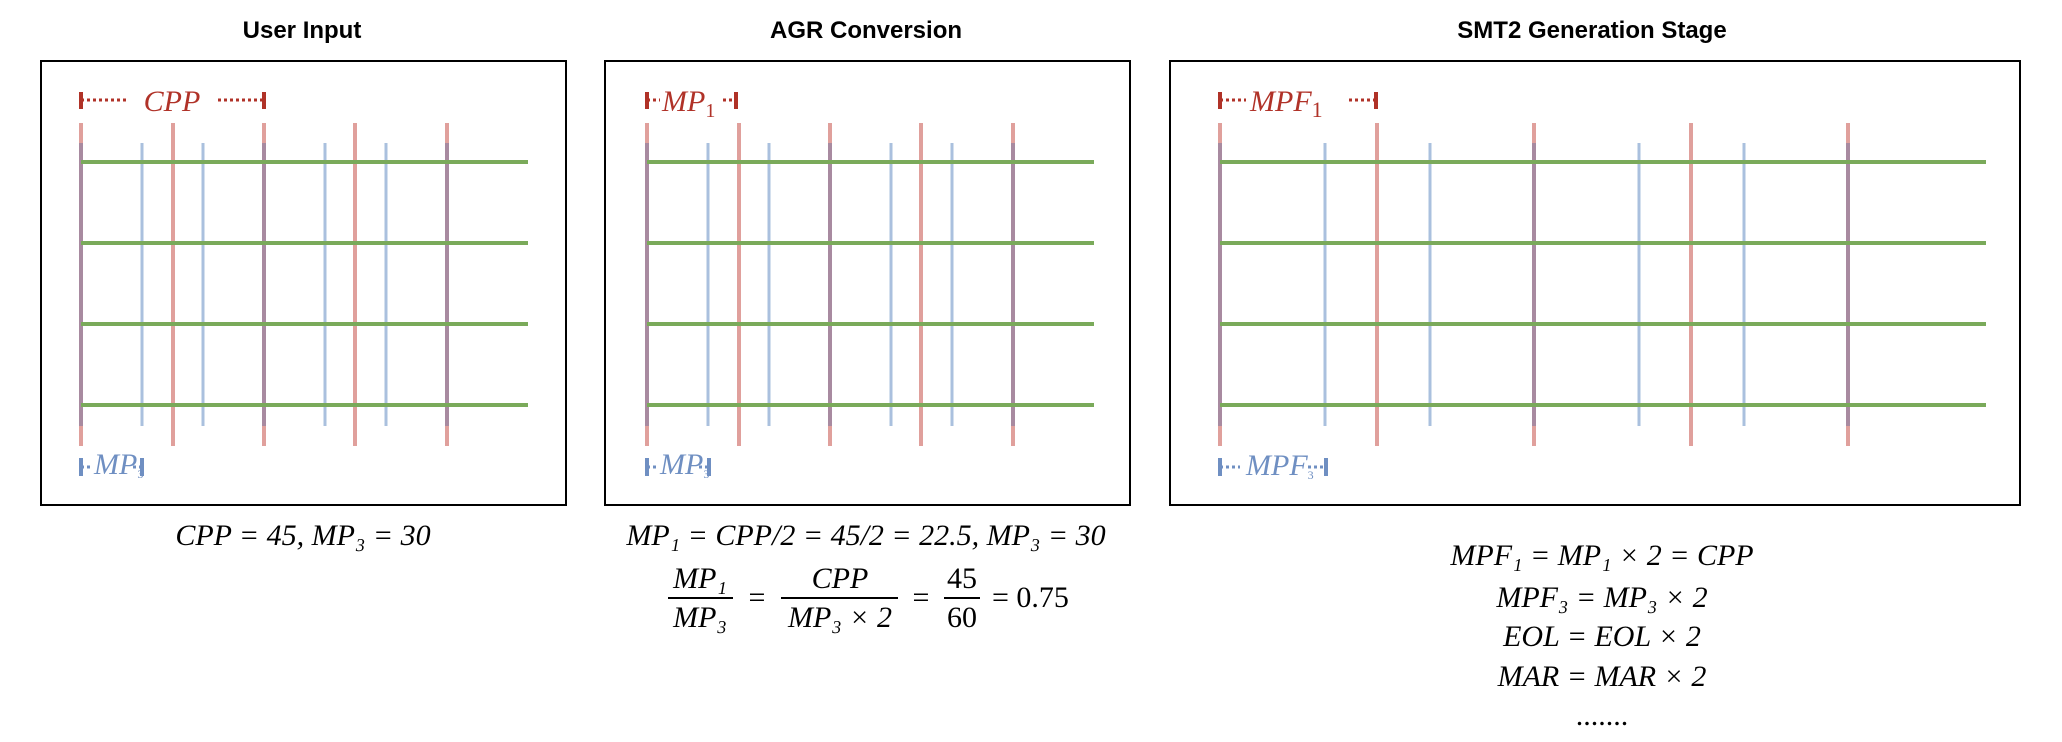  I want to click on svg-text: CPP, so click(172, 101).